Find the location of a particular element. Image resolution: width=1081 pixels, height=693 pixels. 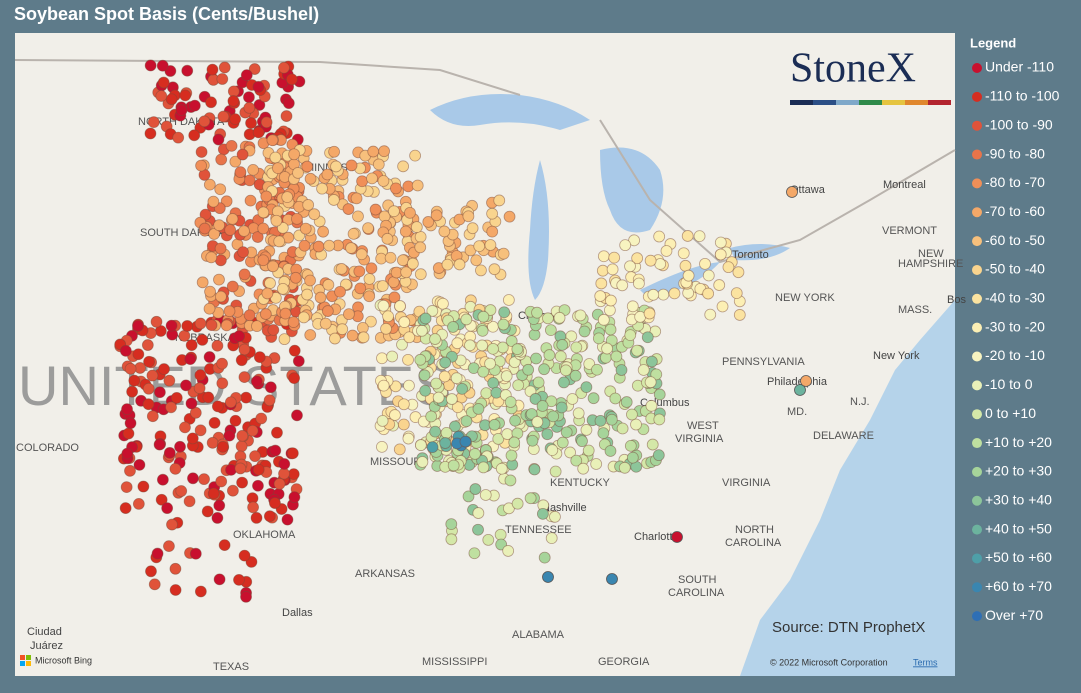

state-label: N.J. is located at coordinates (860, 402).